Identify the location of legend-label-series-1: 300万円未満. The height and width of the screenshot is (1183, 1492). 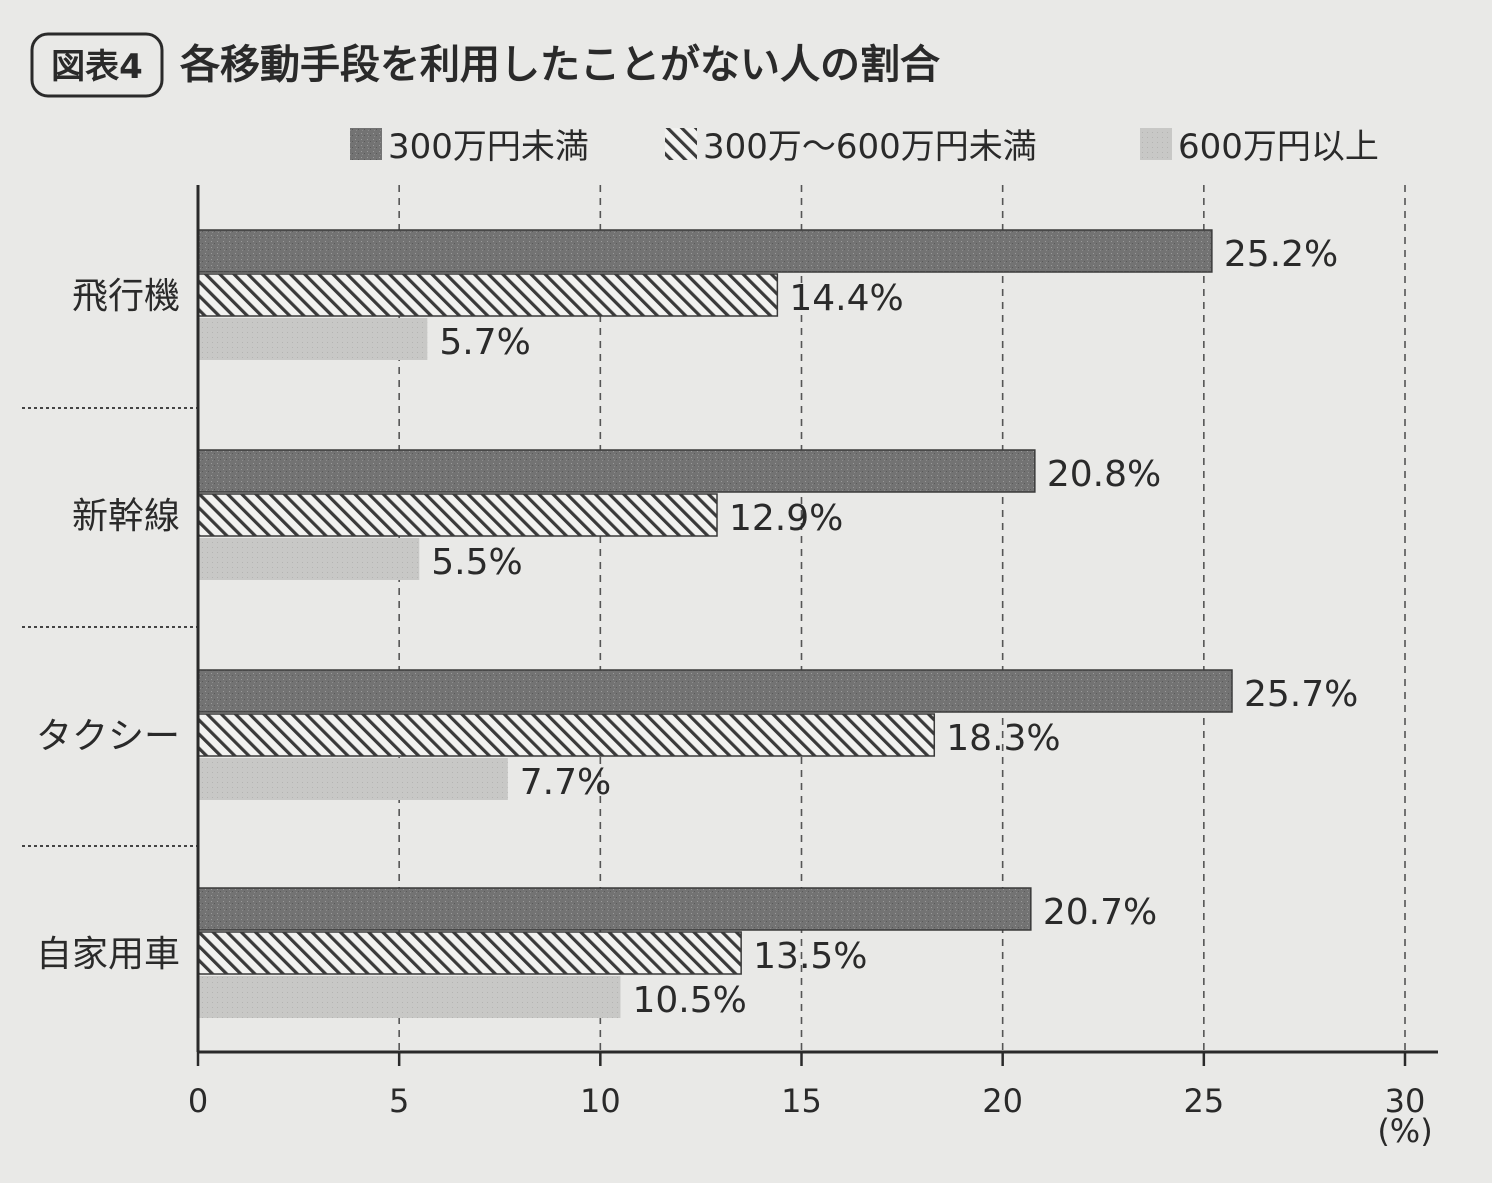
(488, 147).